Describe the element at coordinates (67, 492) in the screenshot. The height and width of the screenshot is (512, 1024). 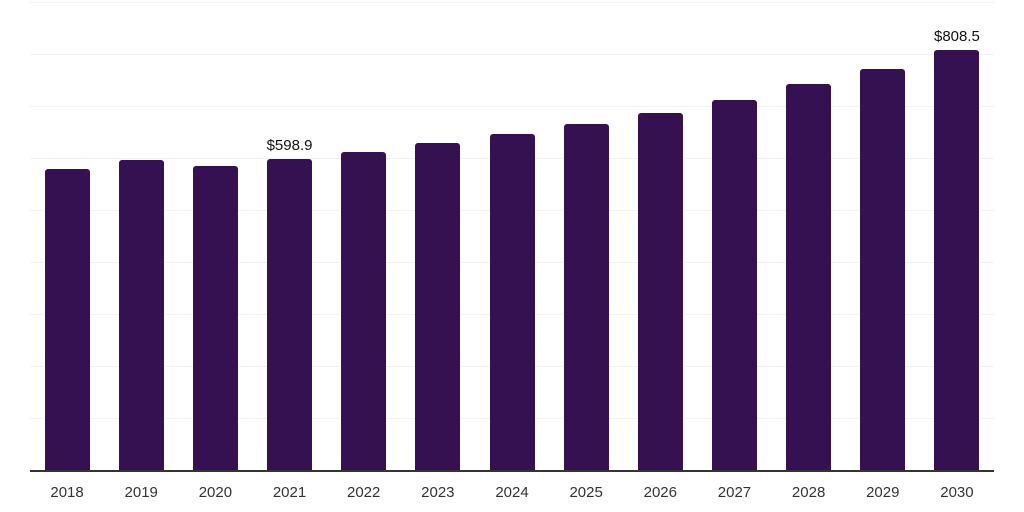
I see `x-tick-label-2018: 2018` at that location.